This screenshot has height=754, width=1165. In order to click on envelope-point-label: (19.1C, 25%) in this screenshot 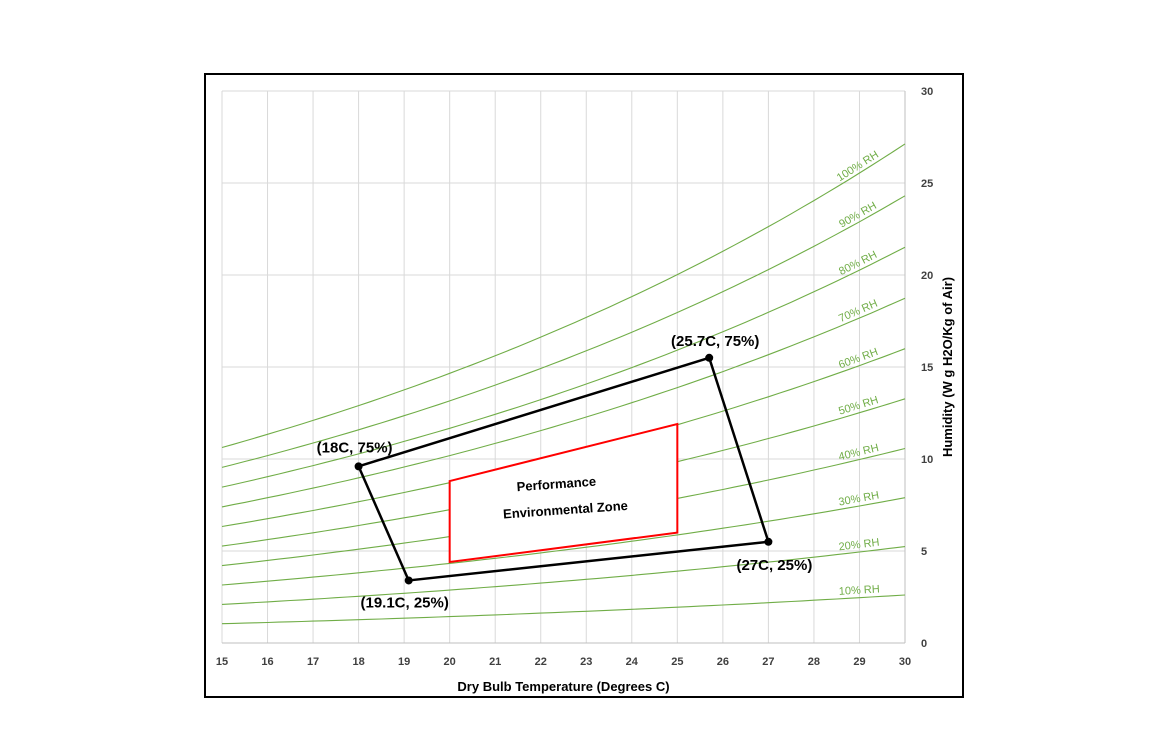, I will do `click(404, 602)`.